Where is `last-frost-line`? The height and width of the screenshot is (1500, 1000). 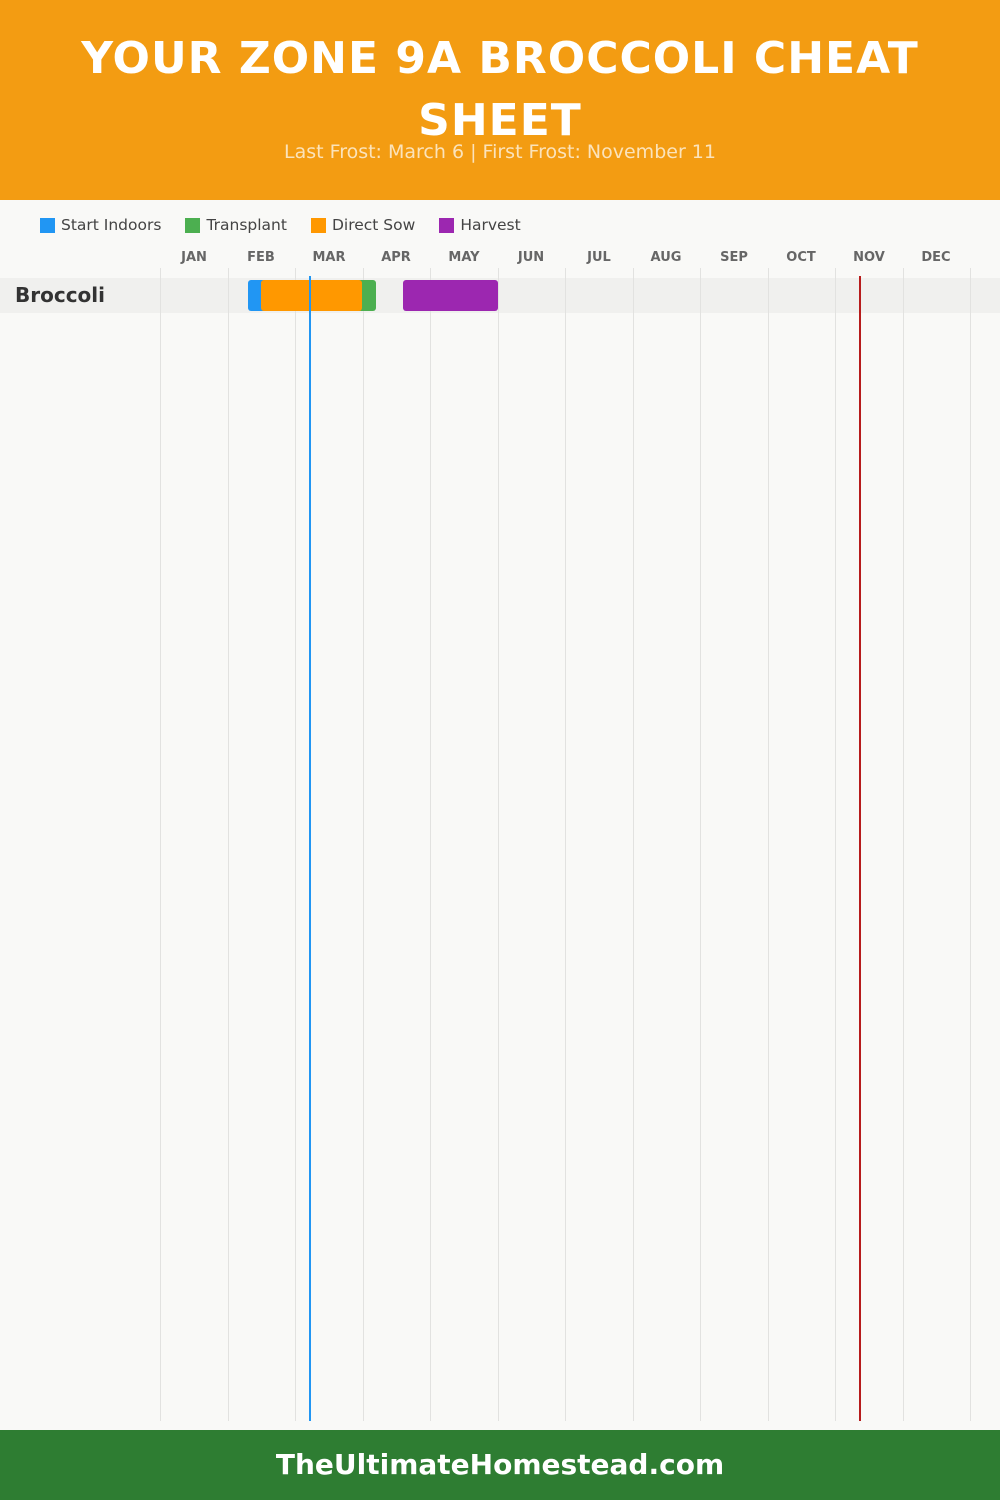
last-frost-line is located at coordinates (310, 848).